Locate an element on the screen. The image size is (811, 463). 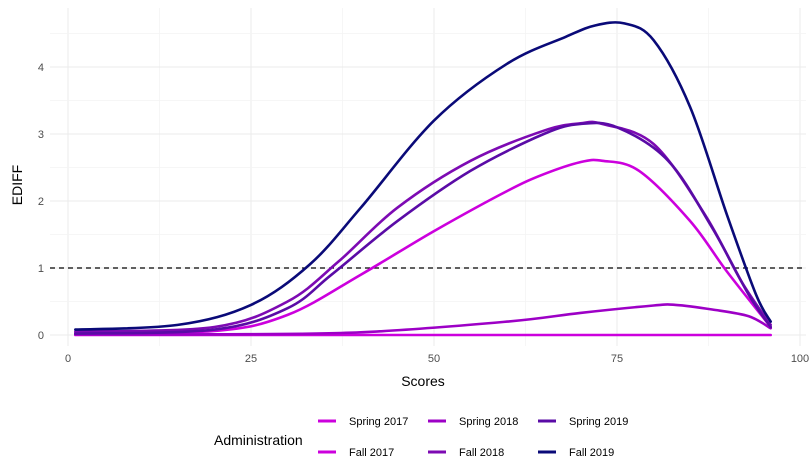
x-tick-labels: 0 25 50 75 100 is located at coordinates (437, 359).